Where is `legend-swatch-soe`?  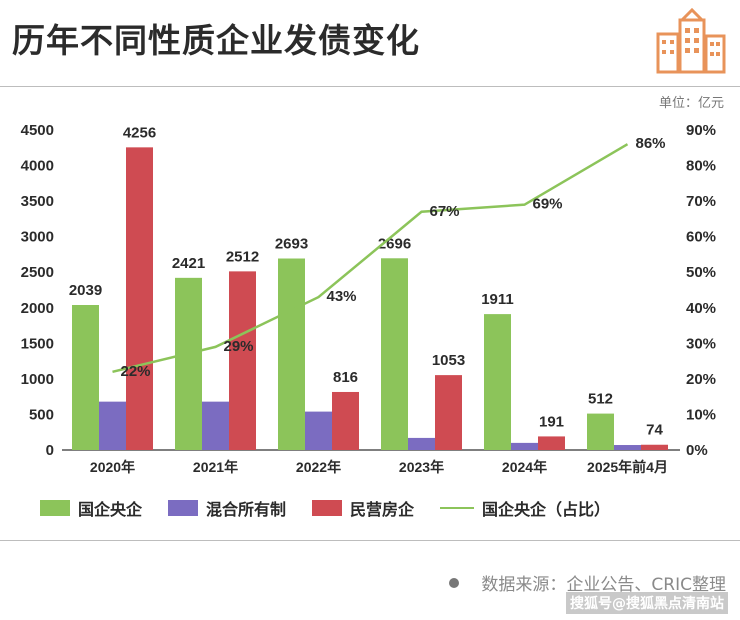 legend-swatch-soe is located at coordinates (55, 508).